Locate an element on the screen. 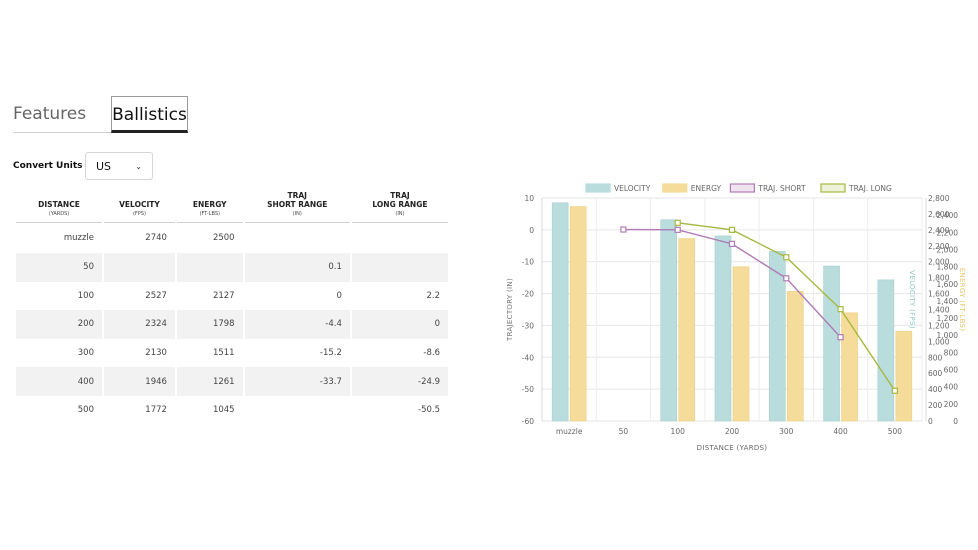  table-row: 50 0.1 is located at coordinates (232, 267).